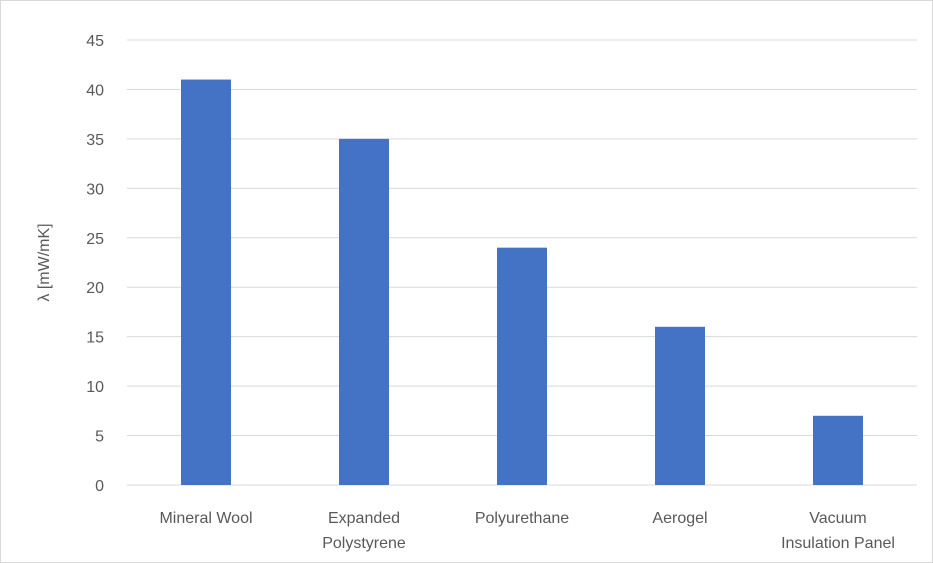 This screenshot has height=563, width=933. Describe the element at coordinates (99, 486) in the screenshot. I see `y-tick-label: 0` at that location.